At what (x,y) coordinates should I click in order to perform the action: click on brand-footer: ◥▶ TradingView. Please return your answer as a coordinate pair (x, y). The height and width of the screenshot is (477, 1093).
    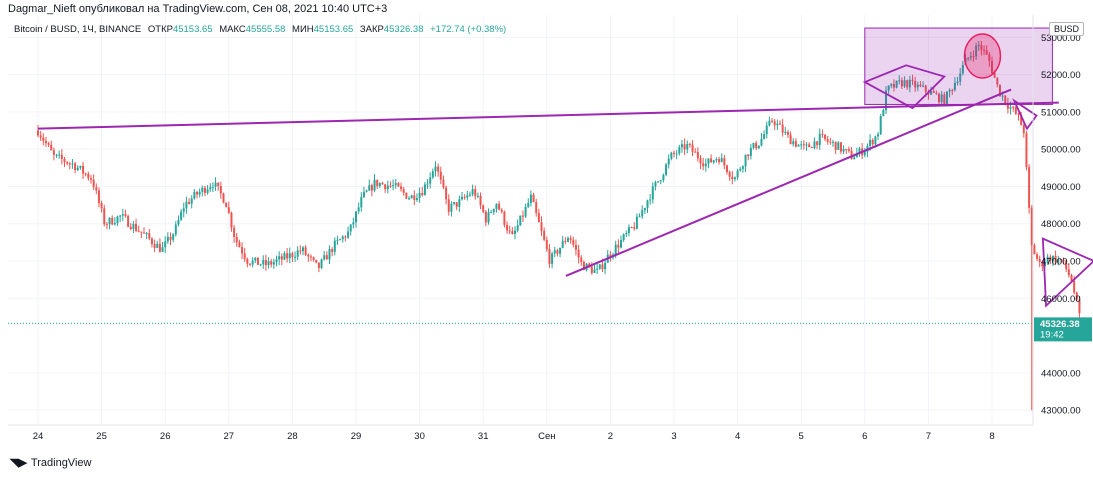
    Looking at the image, I should click on (50, 463).